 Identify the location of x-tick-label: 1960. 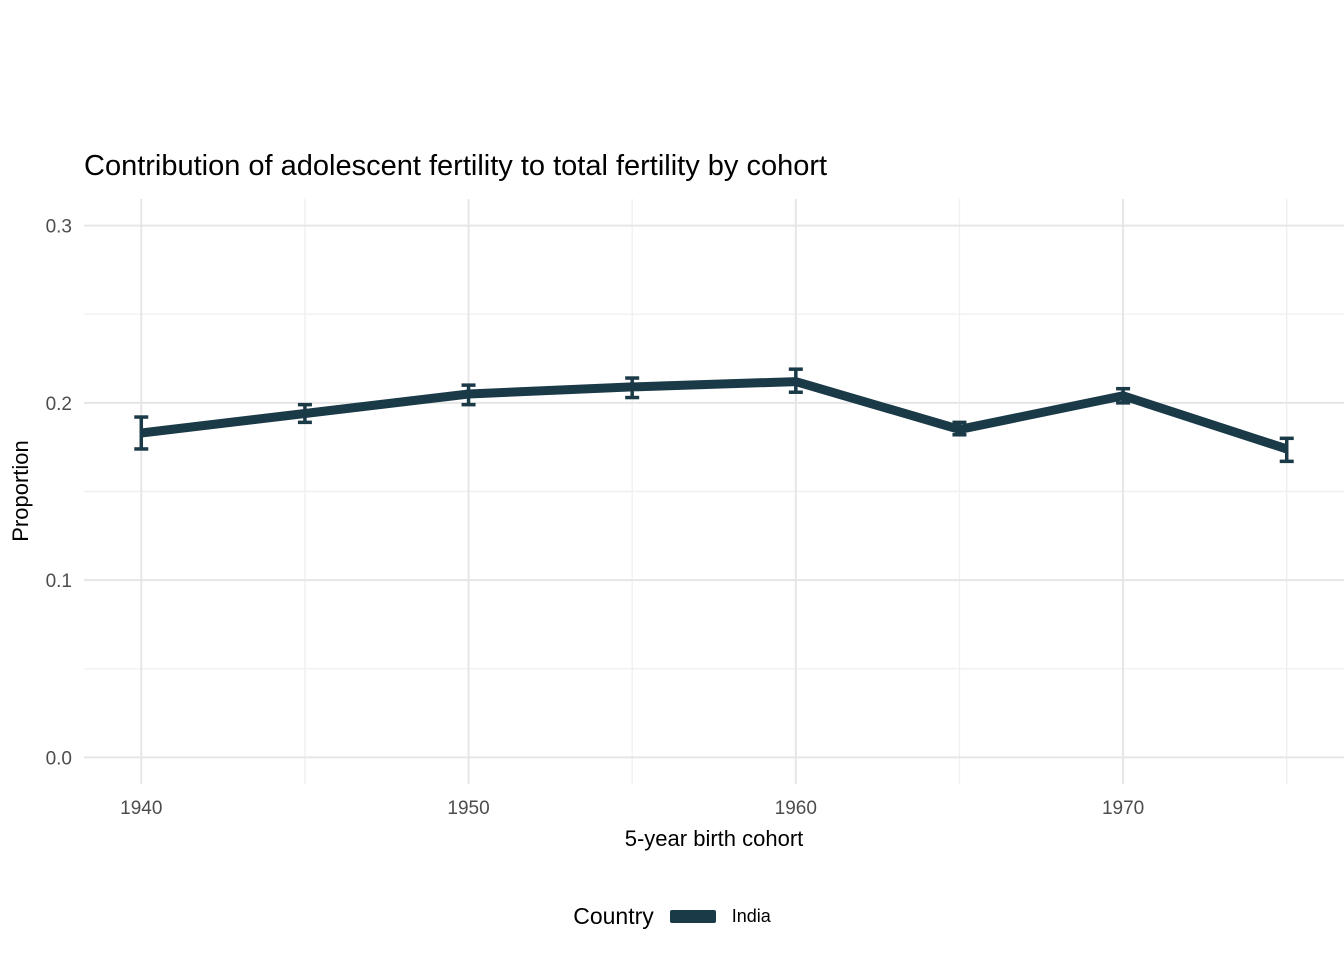
(796, 808).